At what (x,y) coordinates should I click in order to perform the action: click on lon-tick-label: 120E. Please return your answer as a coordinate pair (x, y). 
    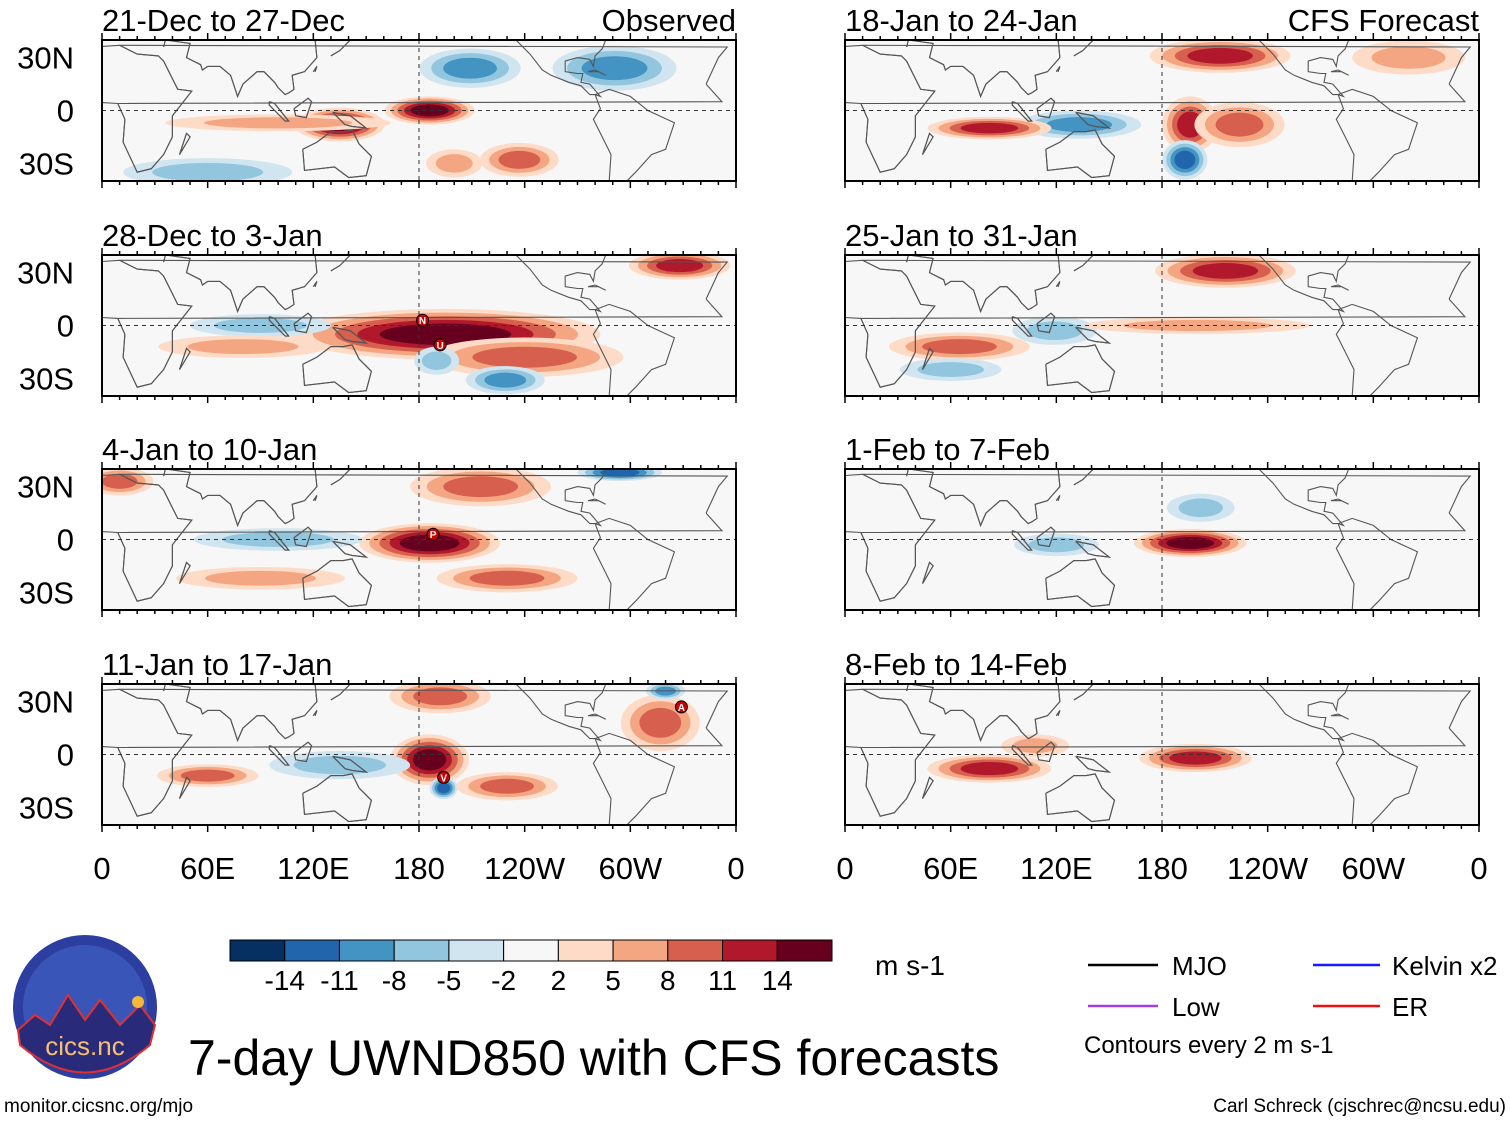
    Looking at the image, I should click on (1056, 868).